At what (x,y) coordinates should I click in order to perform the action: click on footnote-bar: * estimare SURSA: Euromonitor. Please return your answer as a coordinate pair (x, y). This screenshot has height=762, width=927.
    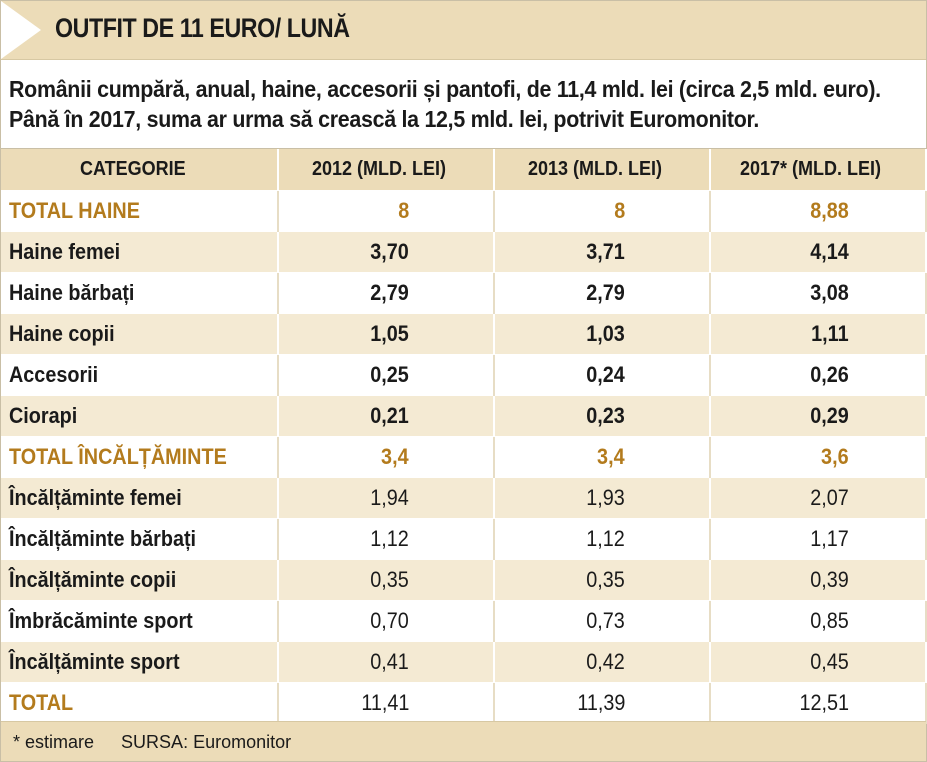
    Looking at the image, I should click on (463, 741).